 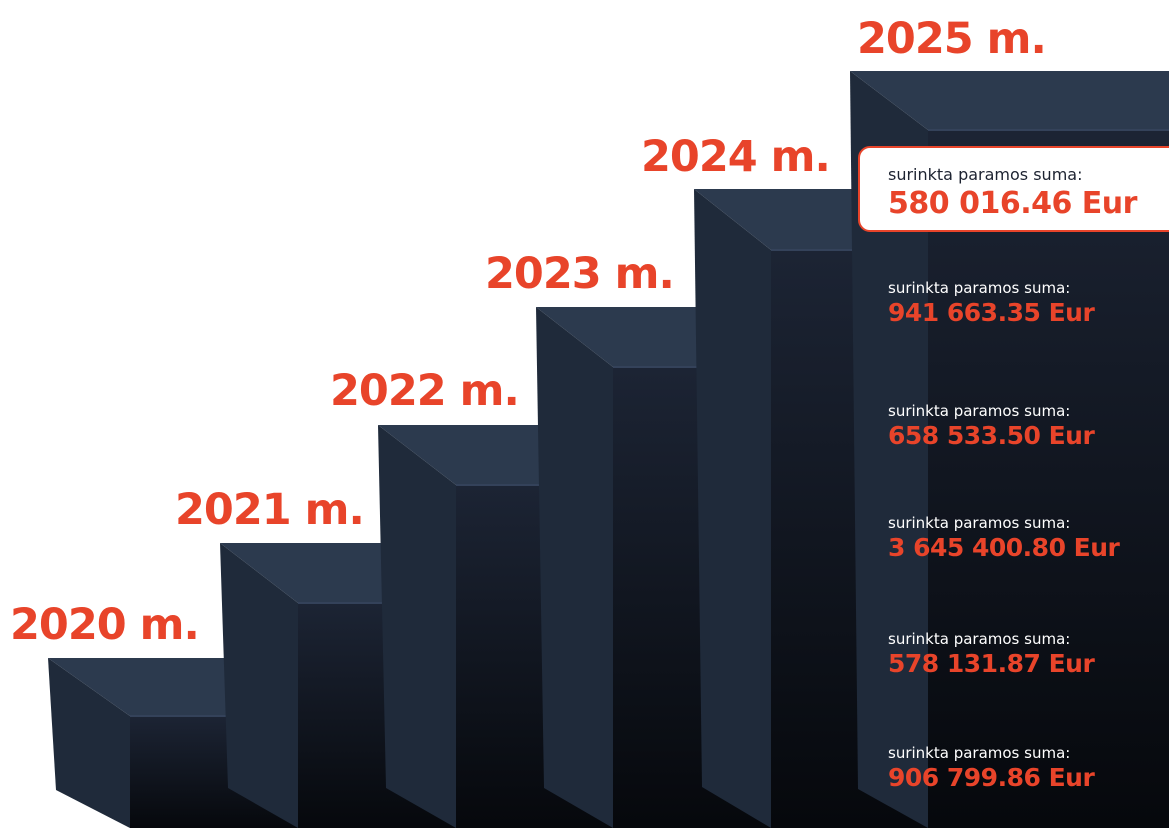 What do you see at coordinates (1004, 547) in the screenshot?
I see `amount: 3 645 400.80 Eur` at bounding box center [1004, 547].